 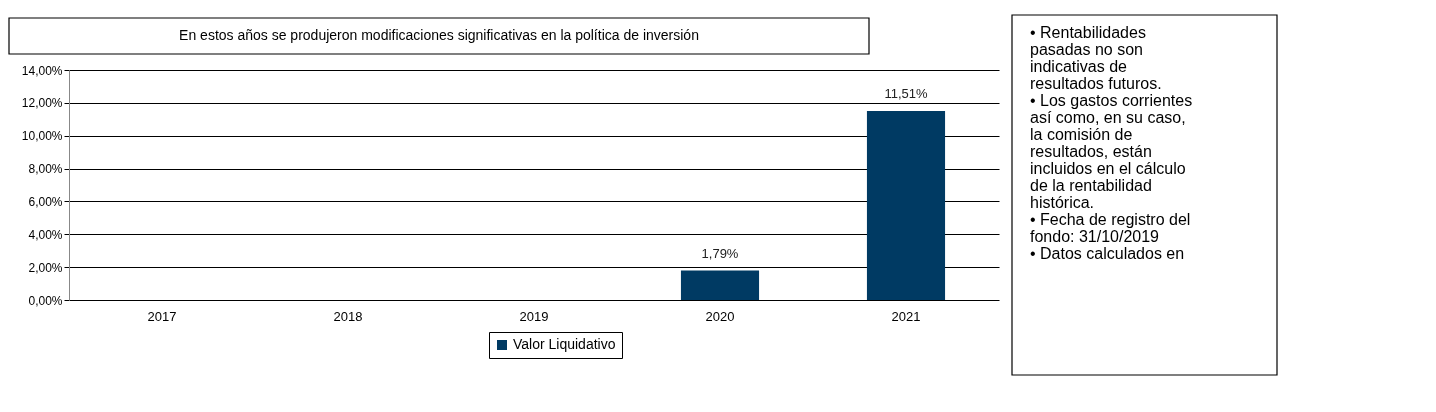 I want to click on y-tick-label: 6,00%, so click(x=45, y=201).